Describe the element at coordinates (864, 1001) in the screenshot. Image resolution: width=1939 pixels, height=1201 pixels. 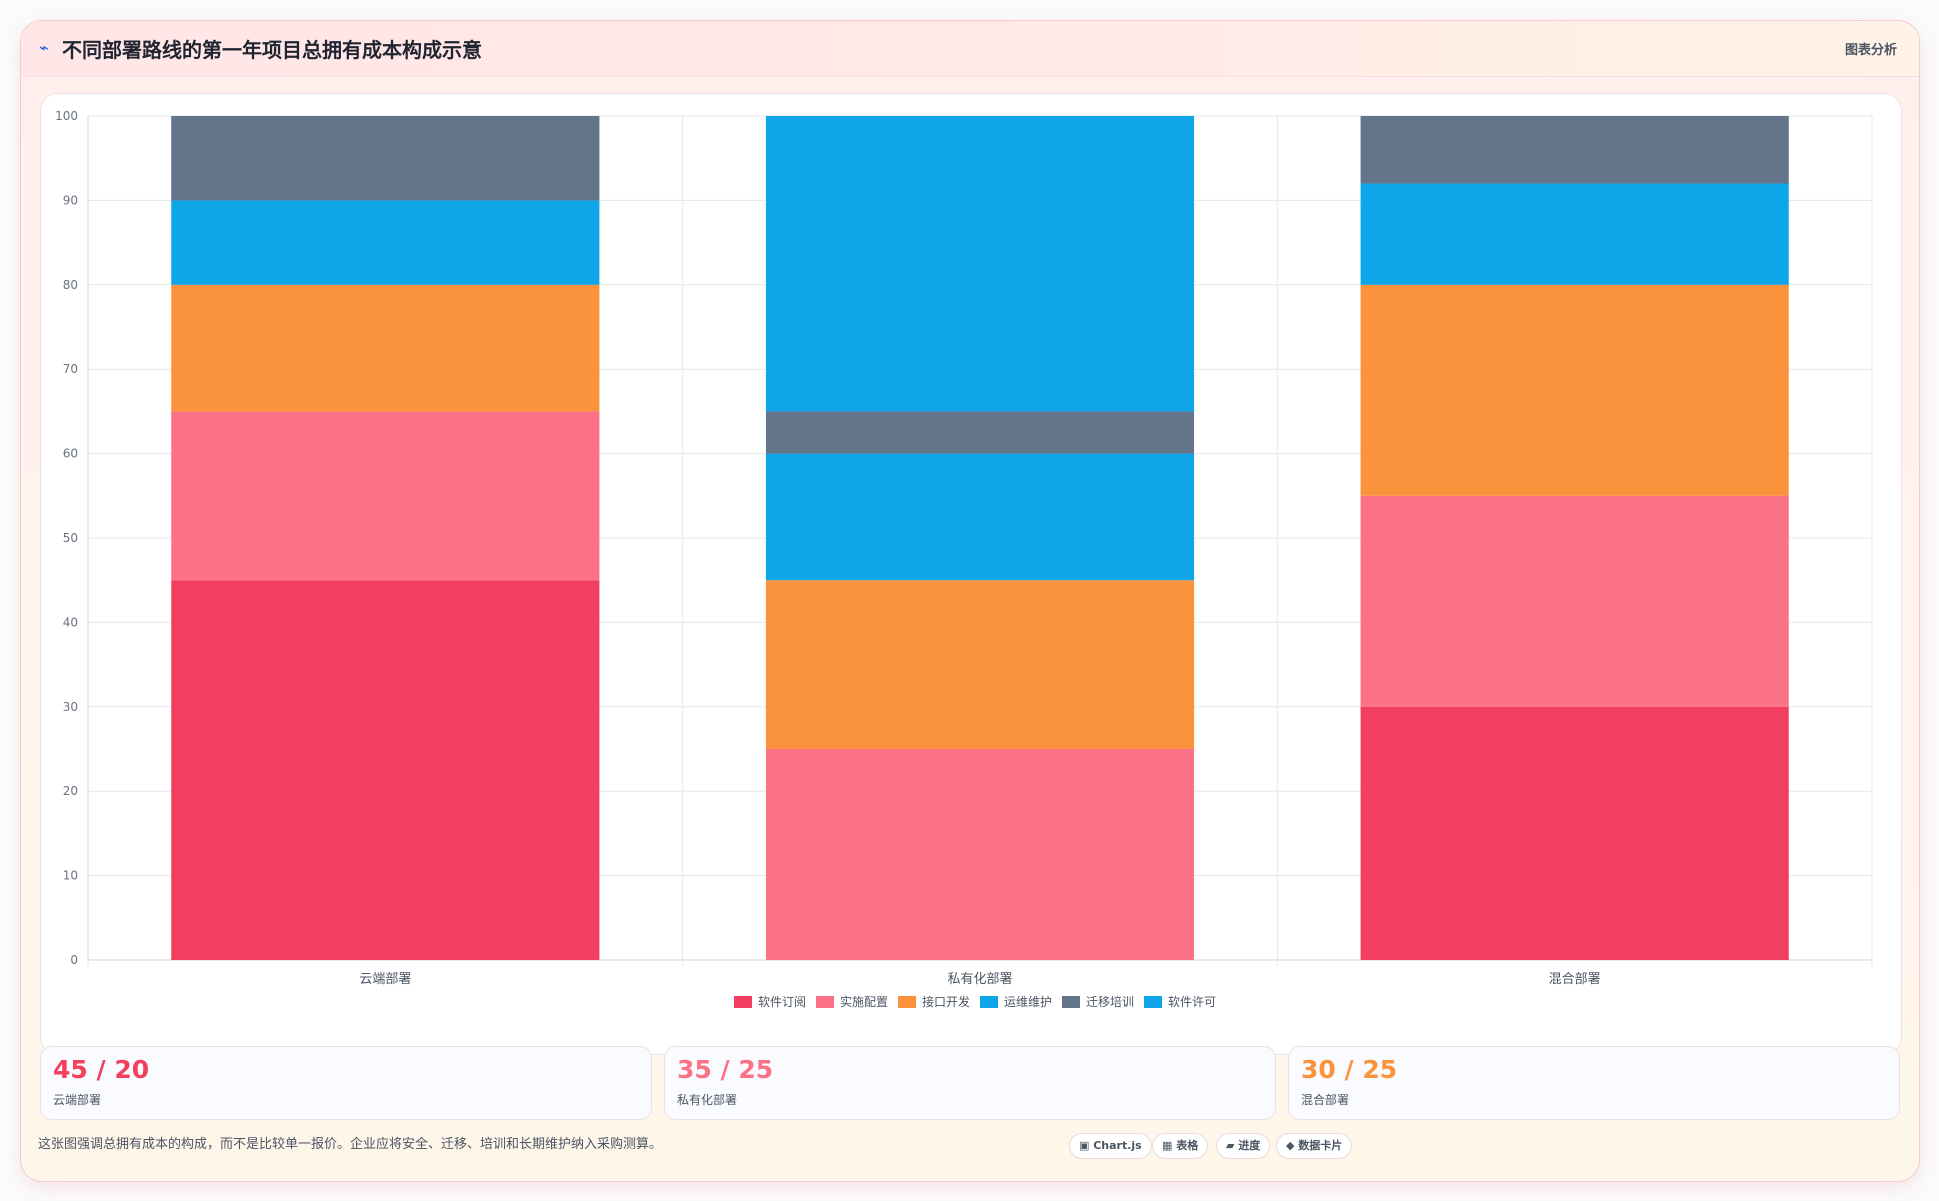
I see `legend-label: 实施配置` at that location.